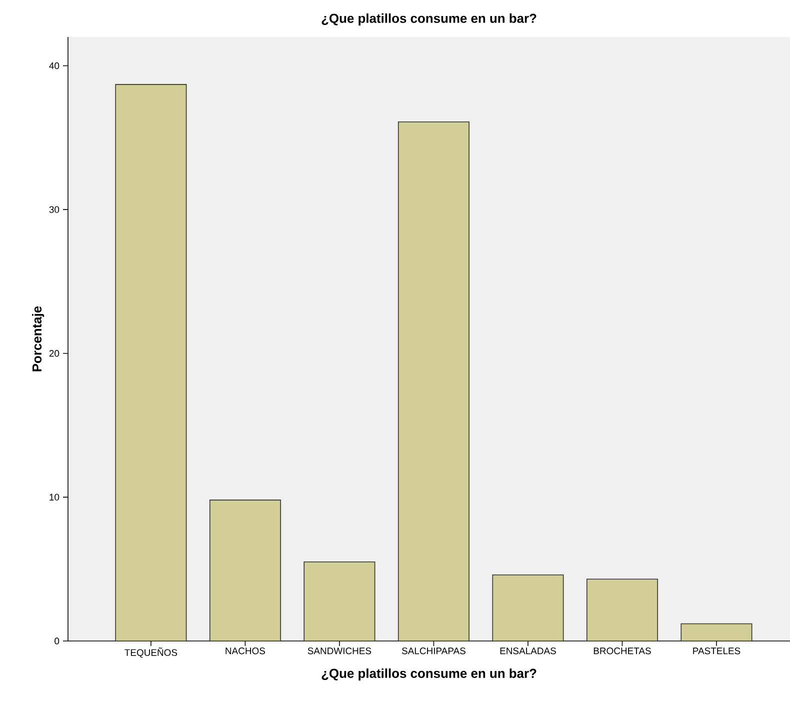 This screenshot has height=711, width=790. I want to click on x-tick-label: NACHOS, so click(246, 651).